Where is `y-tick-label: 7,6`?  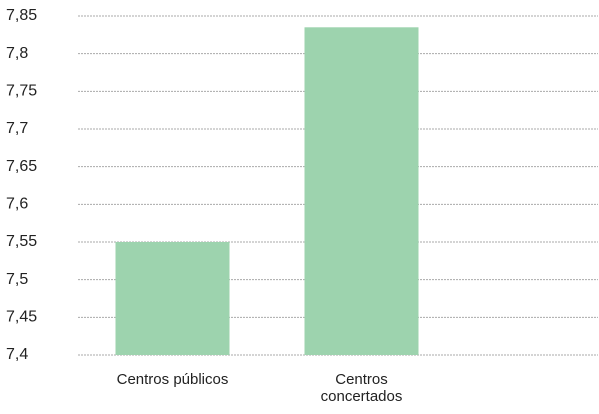 y-tick-label: 7,6 is located at coordinates (17, 204).